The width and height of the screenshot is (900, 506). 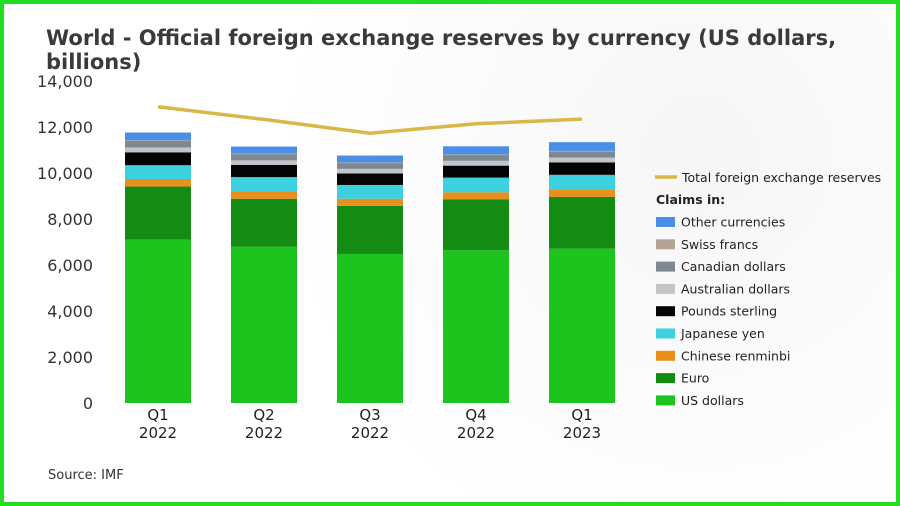 I want to click on x-tick-label: Q3, so click(x=369, y=415).